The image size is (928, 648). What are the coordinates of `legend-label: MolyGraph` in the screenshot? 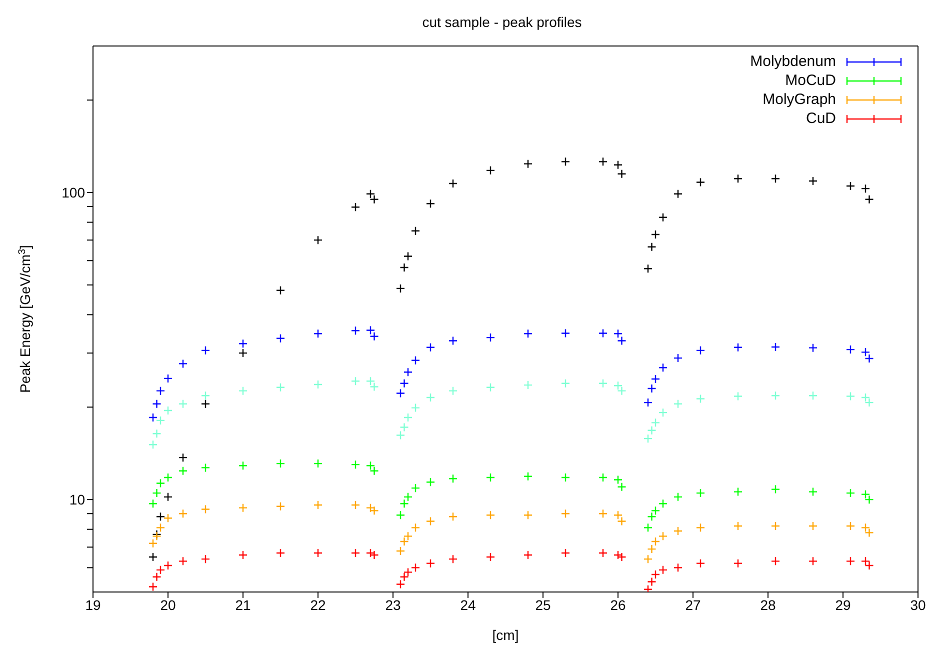 It's located at (799, 99).